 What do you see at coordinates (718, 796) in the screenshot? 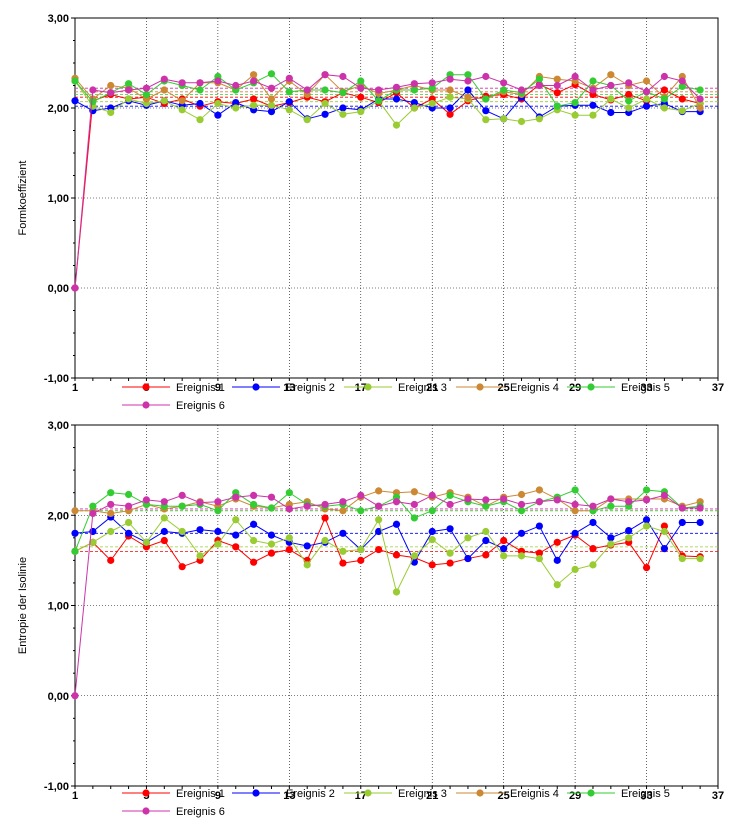
I see `x-tick-label: 37` at bounding box center [718, 796].